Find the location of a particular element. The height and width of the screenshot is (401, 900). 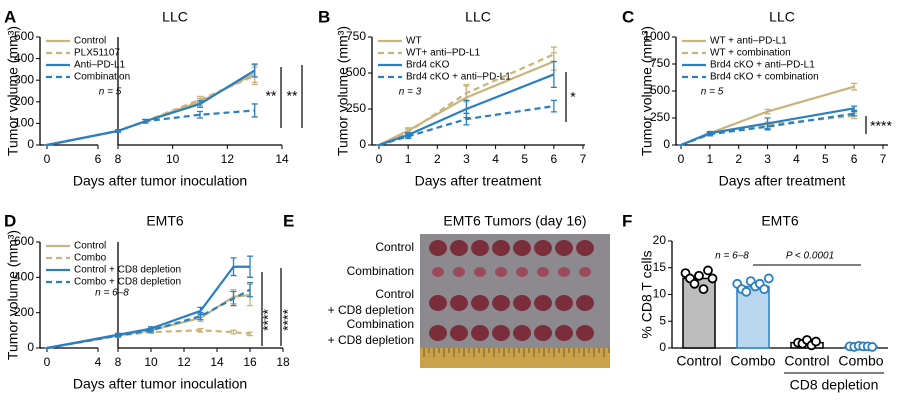

legend-label: Control is located at coordinates (90, 246).